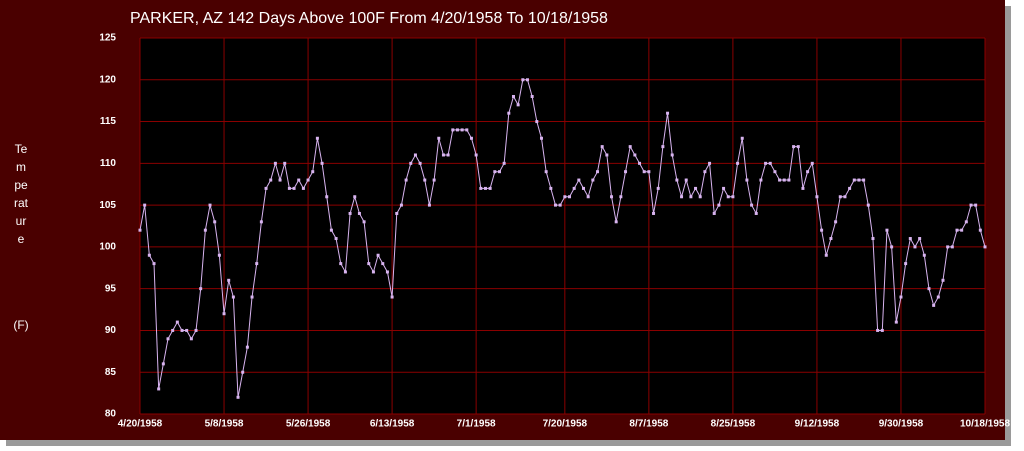 Image resolution: width=1024 pixels, height=451 pixels. Describe the element at coordinates (107, 247) in the screenshot. I see `y-tick-label: 100` at that location.